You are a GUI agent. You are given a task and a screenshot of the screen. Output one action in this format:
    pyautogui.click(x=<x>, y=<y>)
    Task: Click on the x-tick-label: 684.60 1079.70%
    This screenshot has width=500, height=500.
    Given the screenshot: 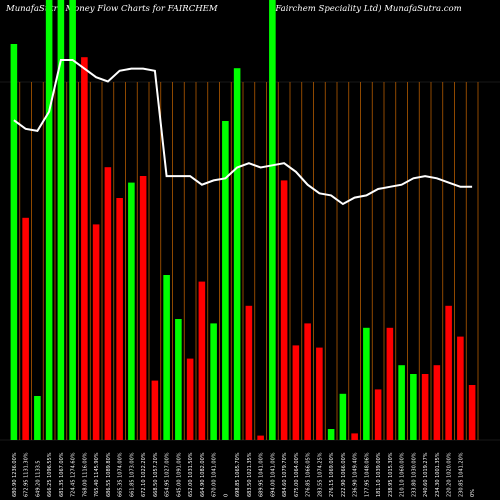 What is the action you would take?
    pyautogui.click(x=285, y=474)
    